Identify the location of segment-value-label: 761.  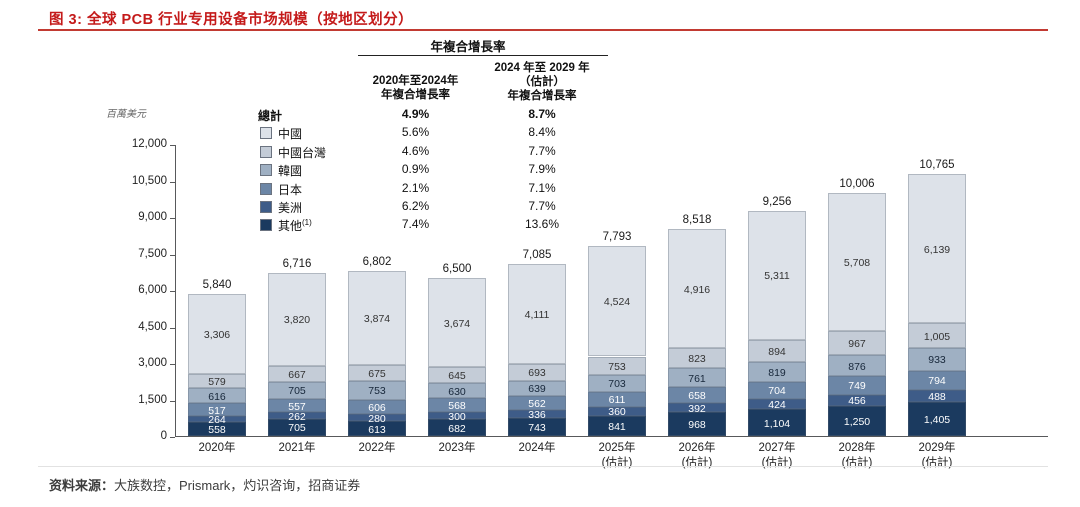
(697, 378).